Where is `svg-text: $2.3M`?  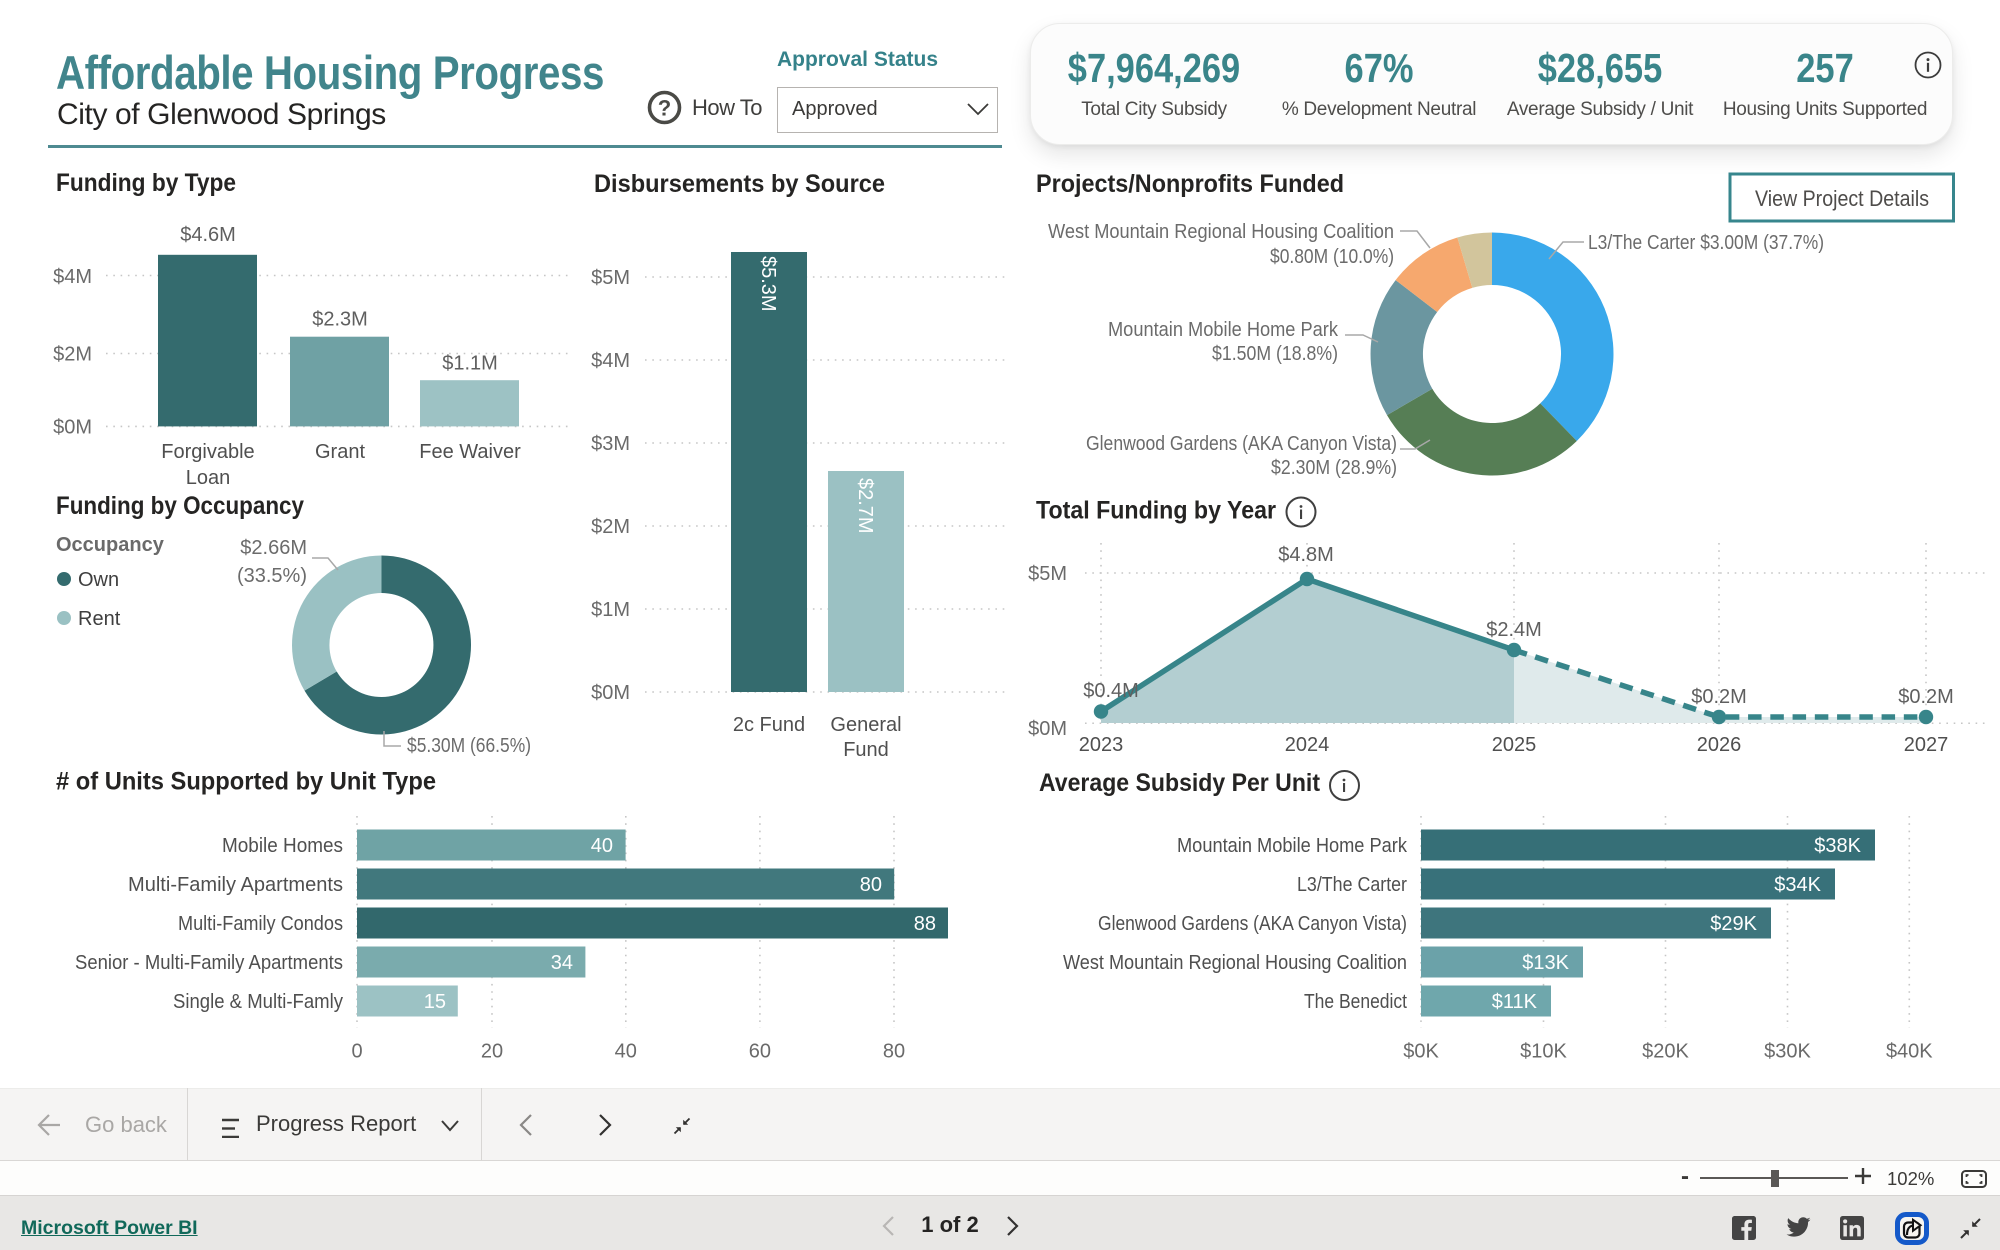
svg-text: $2.3M is located at coordinates (340, 320).